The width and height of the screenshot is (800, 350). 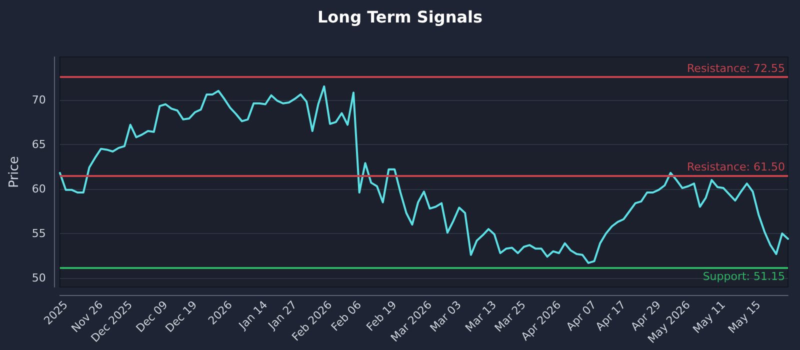 I want to click on x-tick-label: Apr 17, so click(x=610, y=316).